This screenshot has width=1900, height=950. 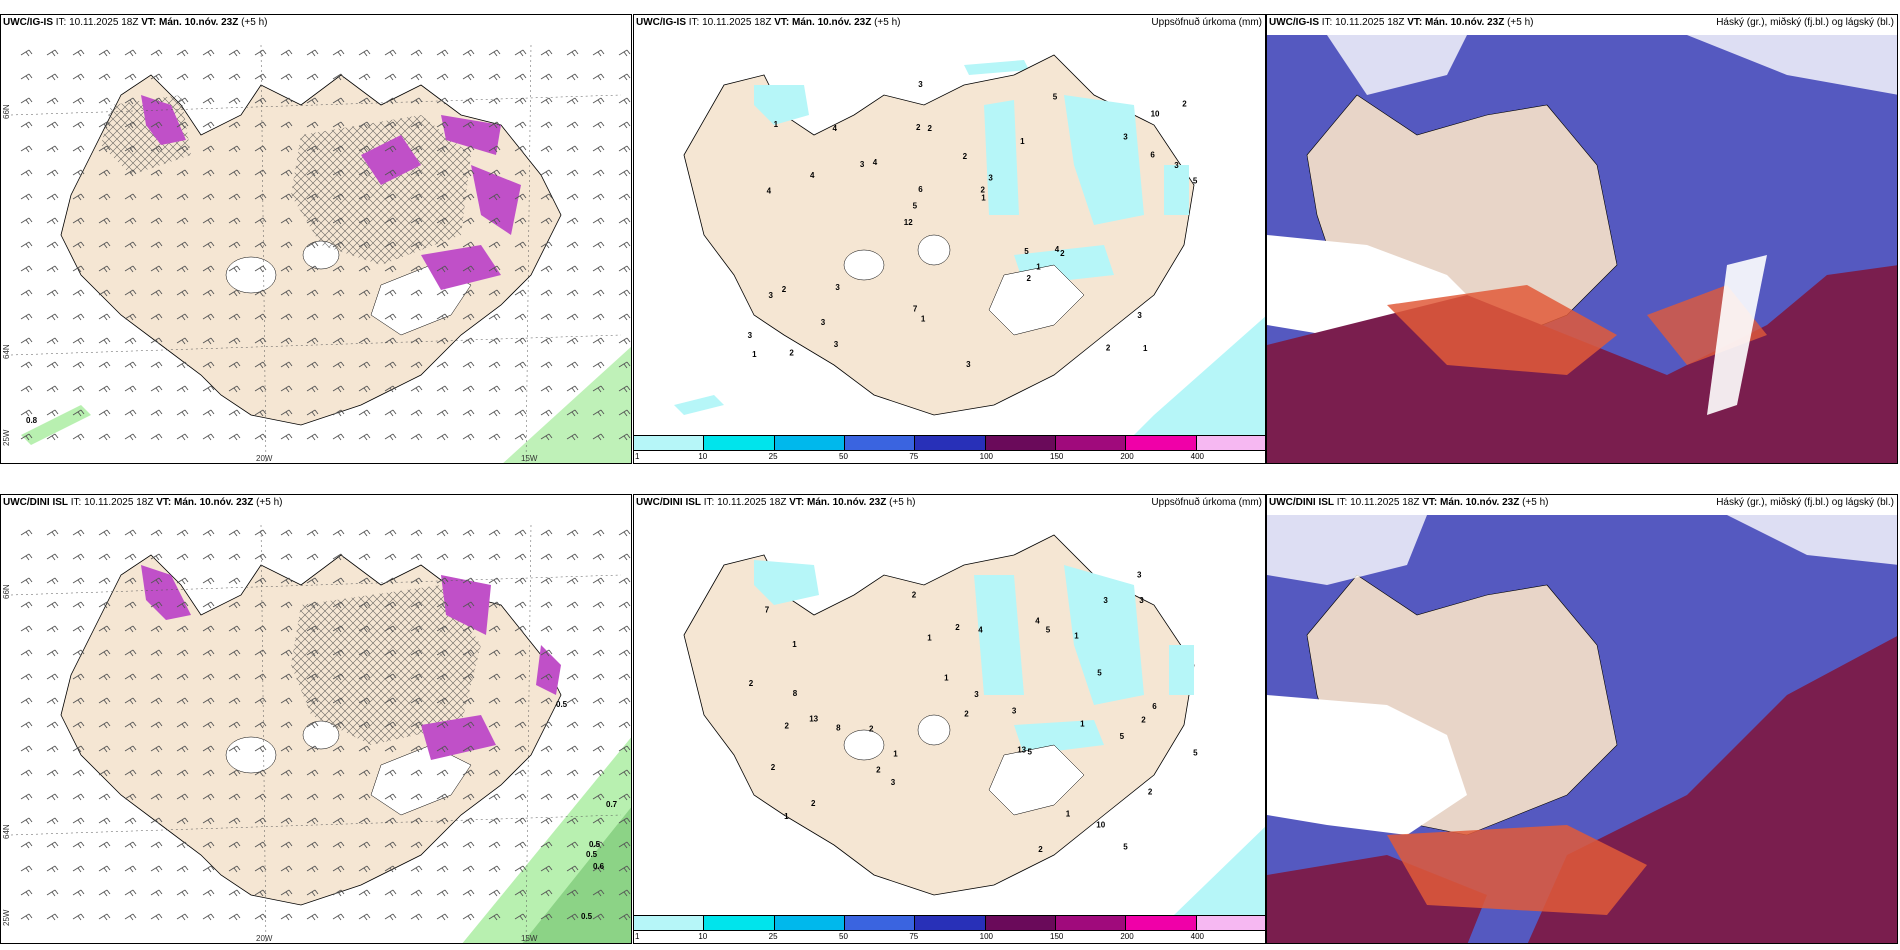 I want to click on sea-green-area, so click(x=567, y=404).